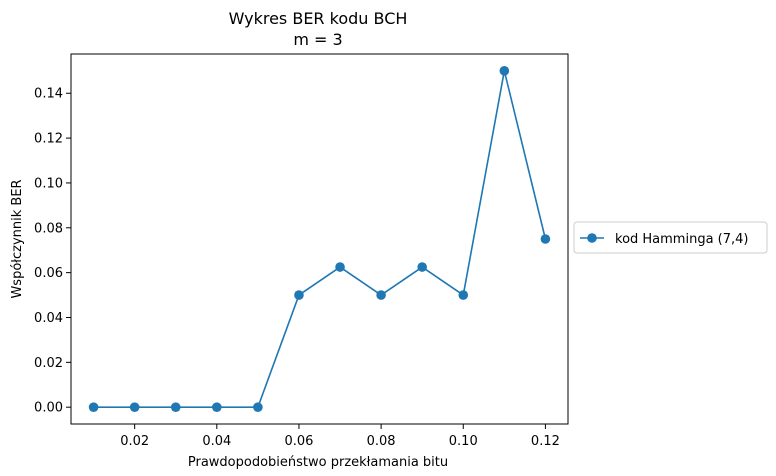 The image size is (776, 476). I want to click on x-tick-label: 0.04, so click(216, 441).